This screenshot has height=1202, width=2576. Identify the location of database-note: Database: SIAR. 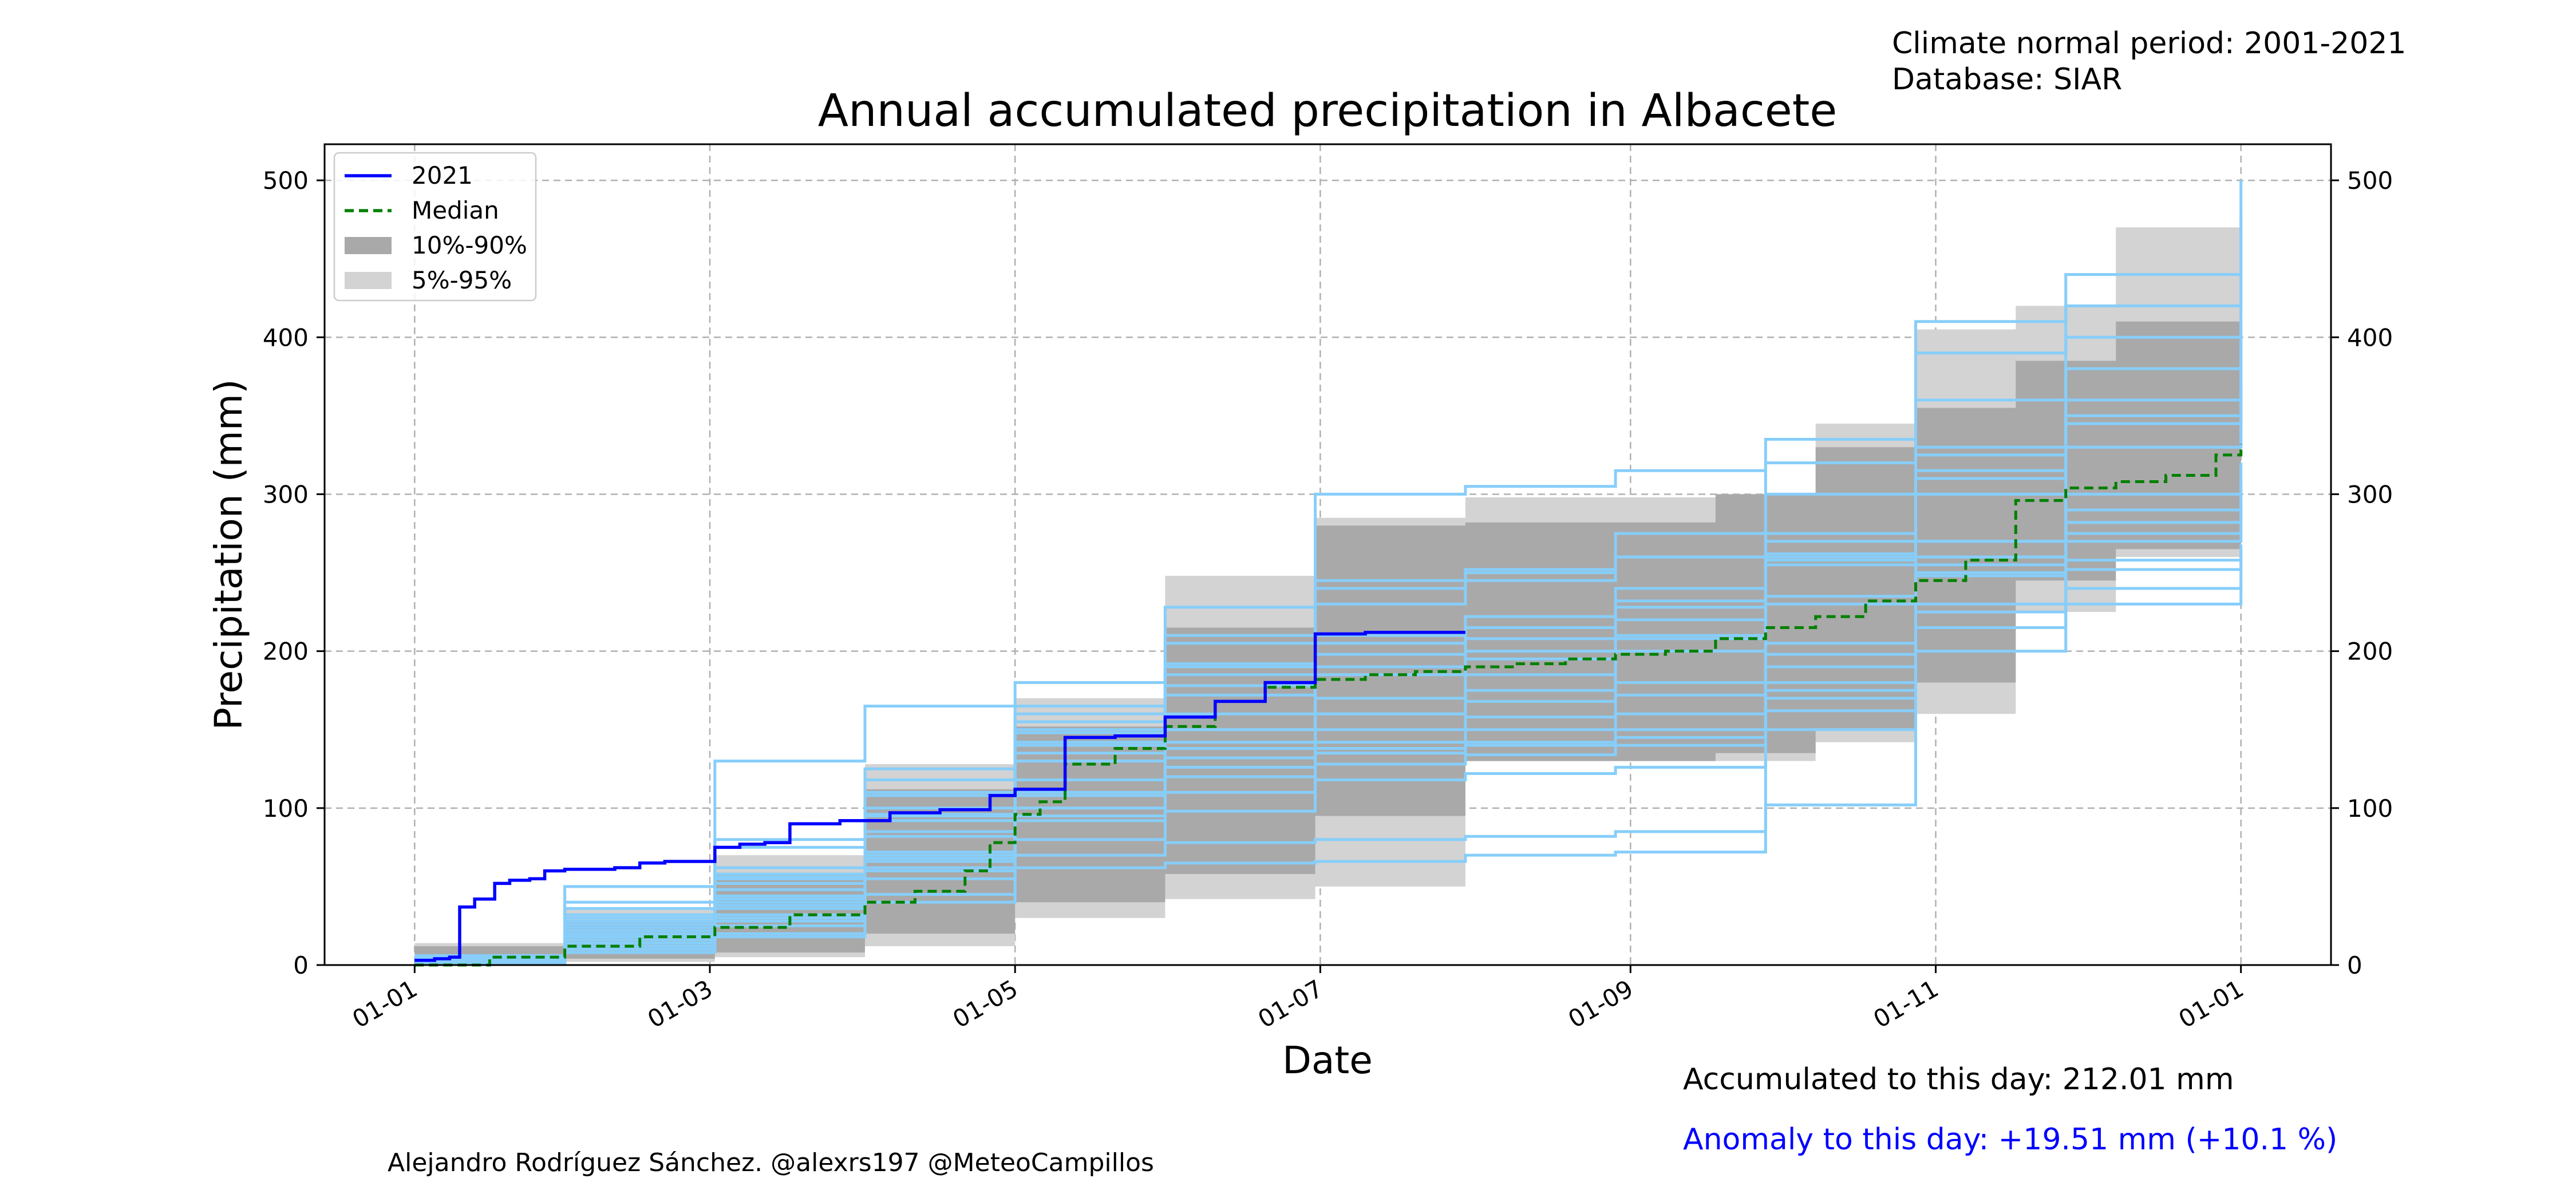
(2007, 80).